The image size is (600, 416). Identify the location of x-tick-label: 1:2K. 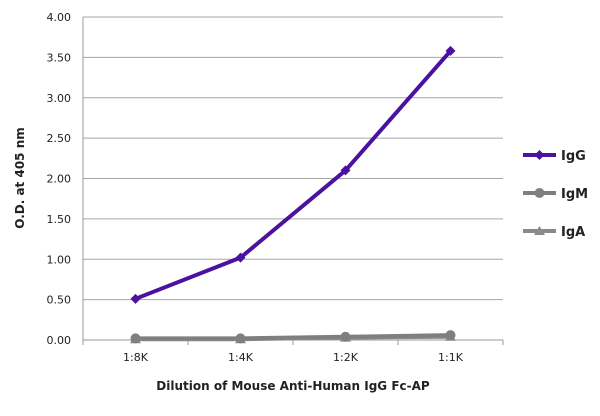
(346, 357).